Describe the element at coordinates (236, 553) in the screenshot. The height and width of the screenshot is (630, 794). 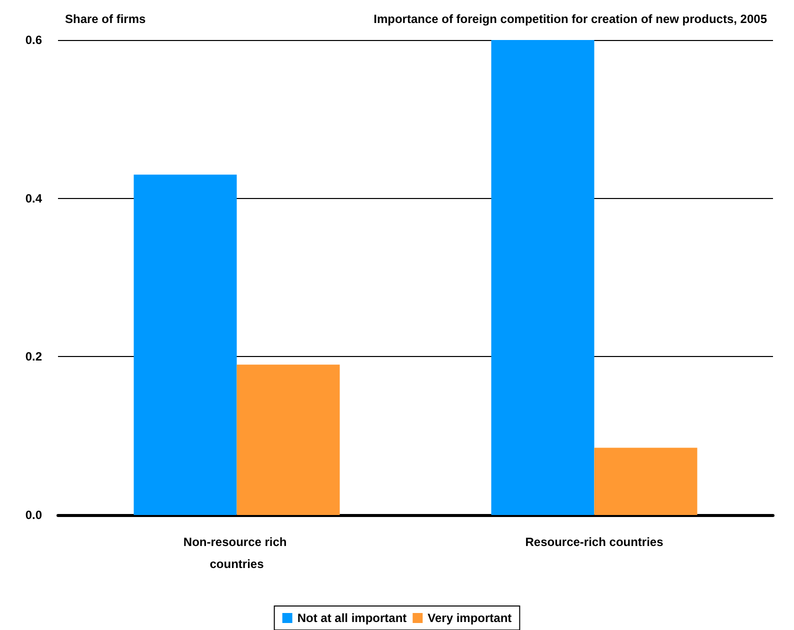
I see `x-tick-label: Non-resource rich countries` at that location.